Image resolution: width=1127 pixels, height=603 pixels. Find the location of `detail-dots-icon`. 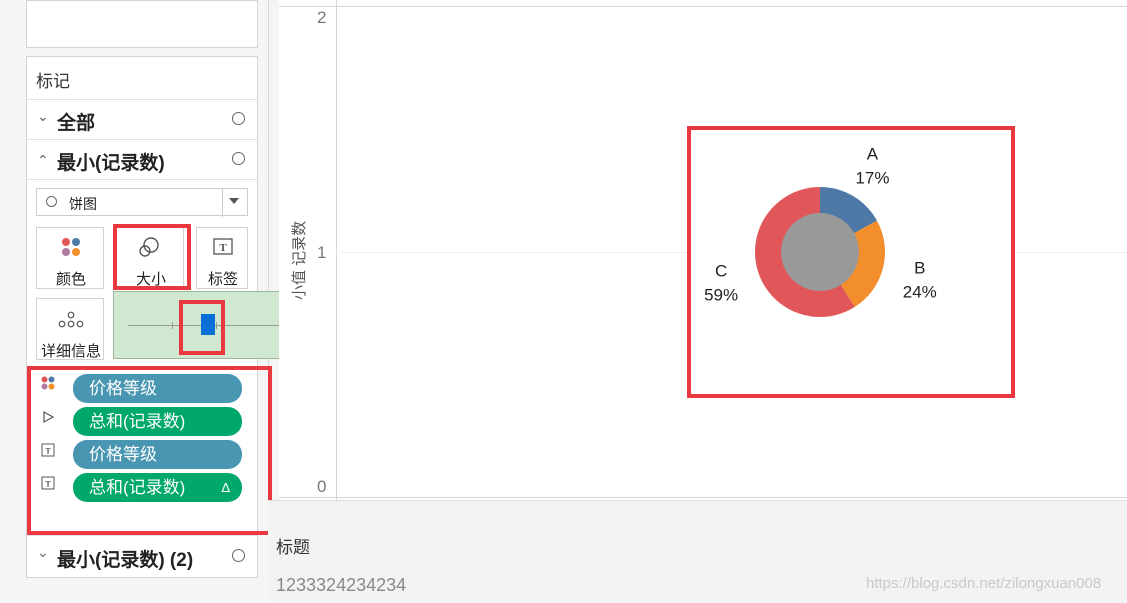

detail-dots-icon is located at coordinates (71, 319).